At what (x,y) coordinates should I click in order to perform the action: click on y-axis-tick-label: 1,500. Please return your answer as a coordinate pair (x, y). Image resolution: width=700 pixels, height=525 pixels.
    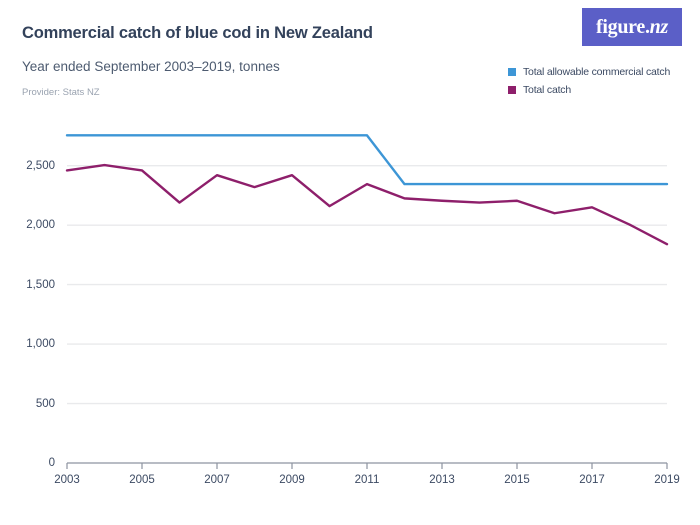
    Looking at the image, I should click on (40, 284).